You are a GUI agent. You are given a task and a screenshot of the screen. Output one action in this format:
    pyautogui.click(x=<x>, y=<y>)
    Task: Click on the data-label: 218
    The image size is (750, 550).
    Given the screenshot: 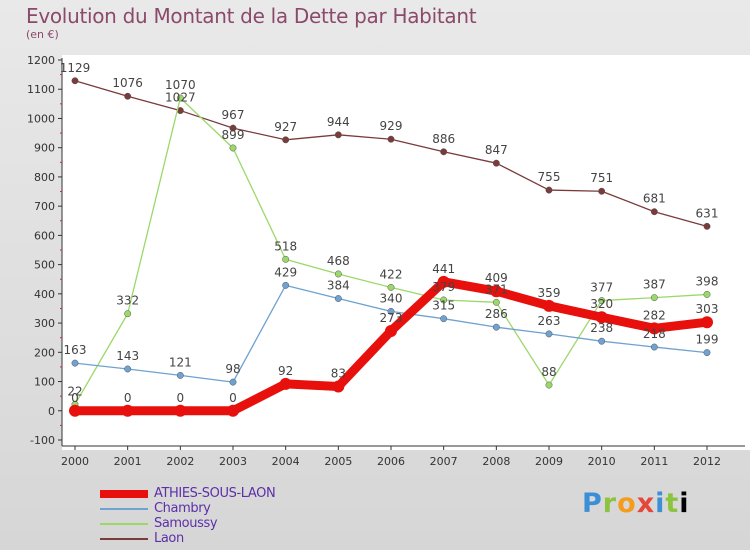 What is the action you would take?
    pyautogui.click(x=654, y=334)
    